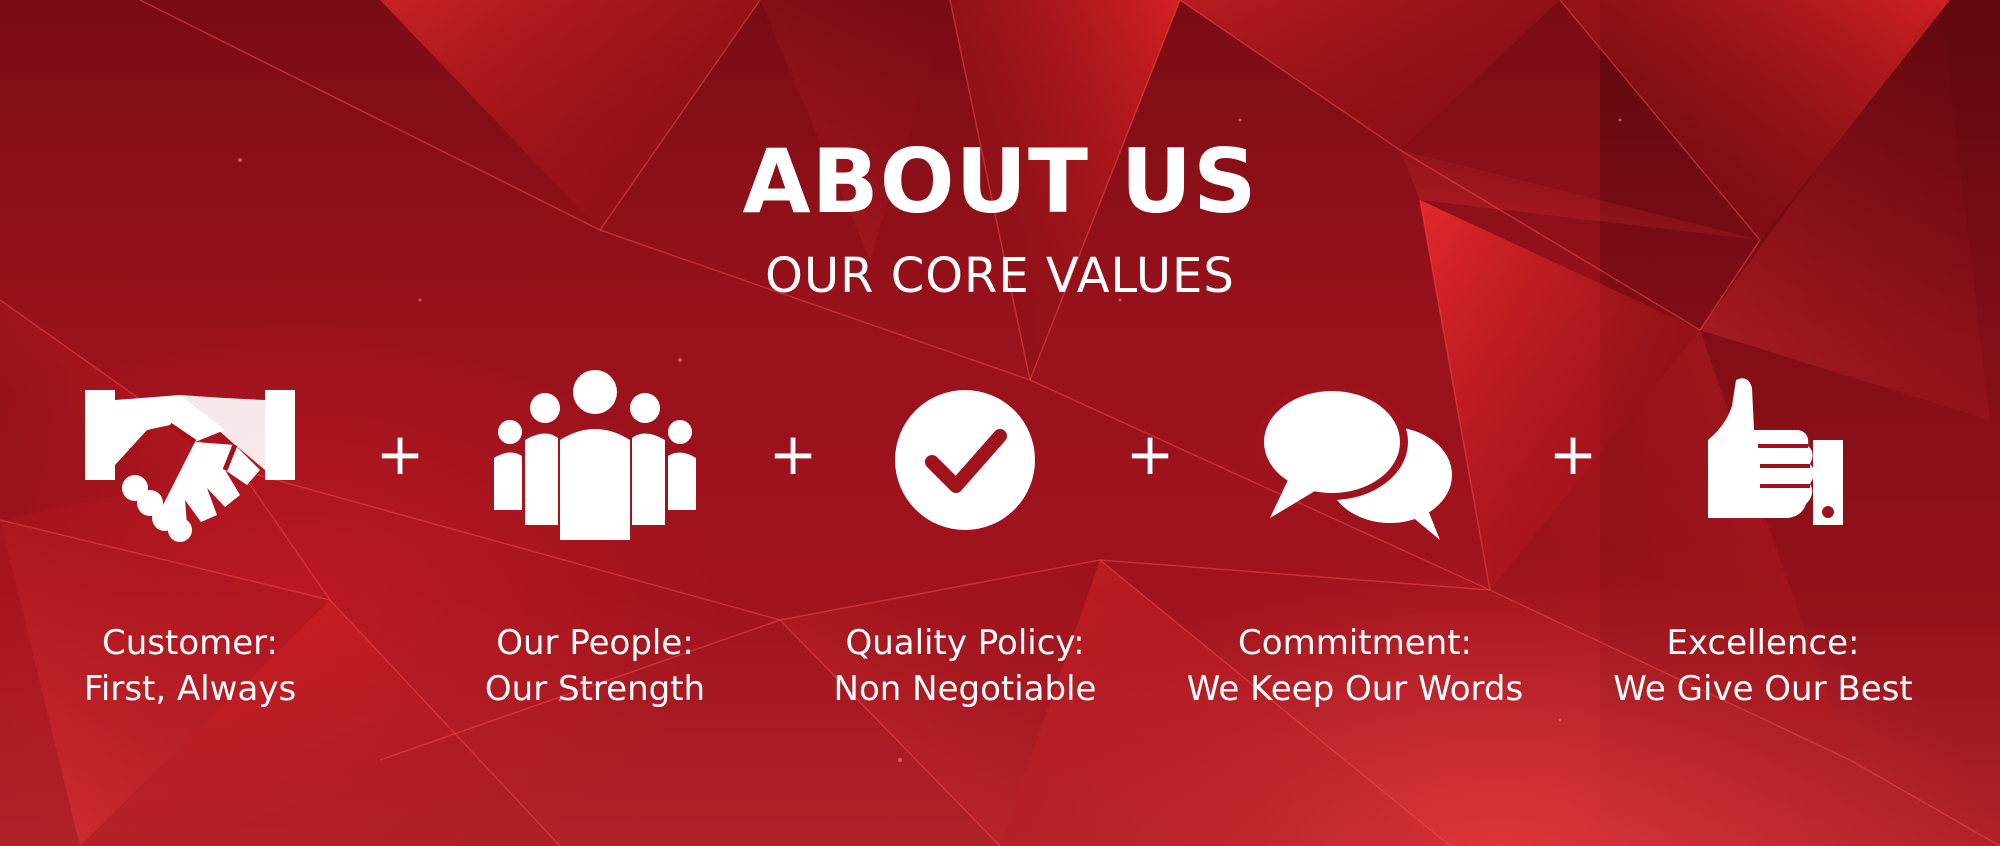  Describe the element at coordinates (1000, 181) in the screenshot. I see `page-title: ABOUT US` at that location.